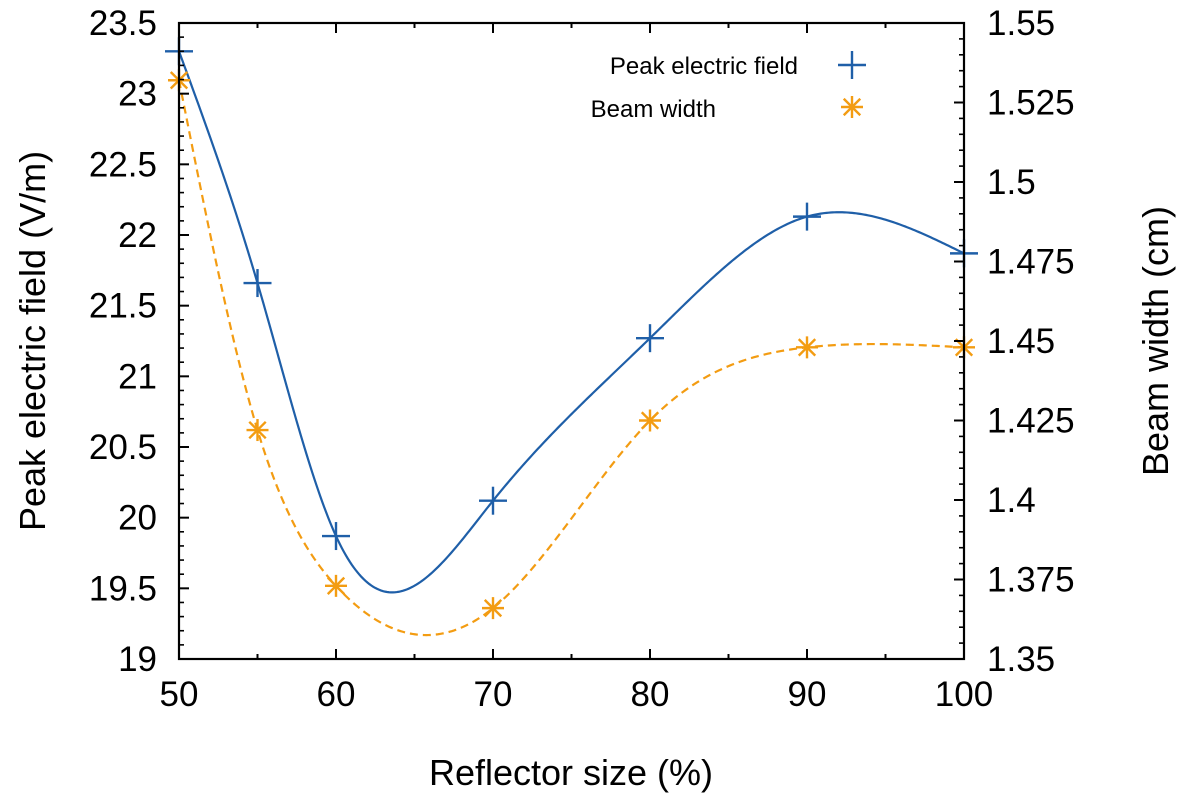  What do you see at coordinates (137, 94) in the screenshot?
I see `y-tick-label: 23` at bounding box center [137, 94].